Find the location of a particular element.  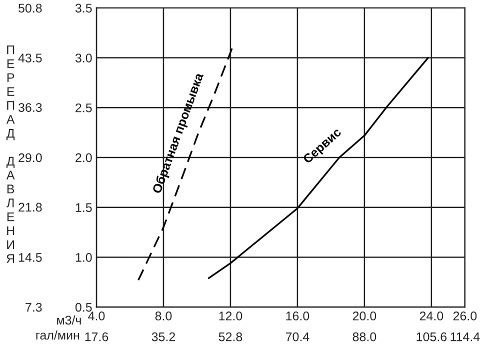

x2-tick-label: 105.6 is located at coordinates (431, 337).